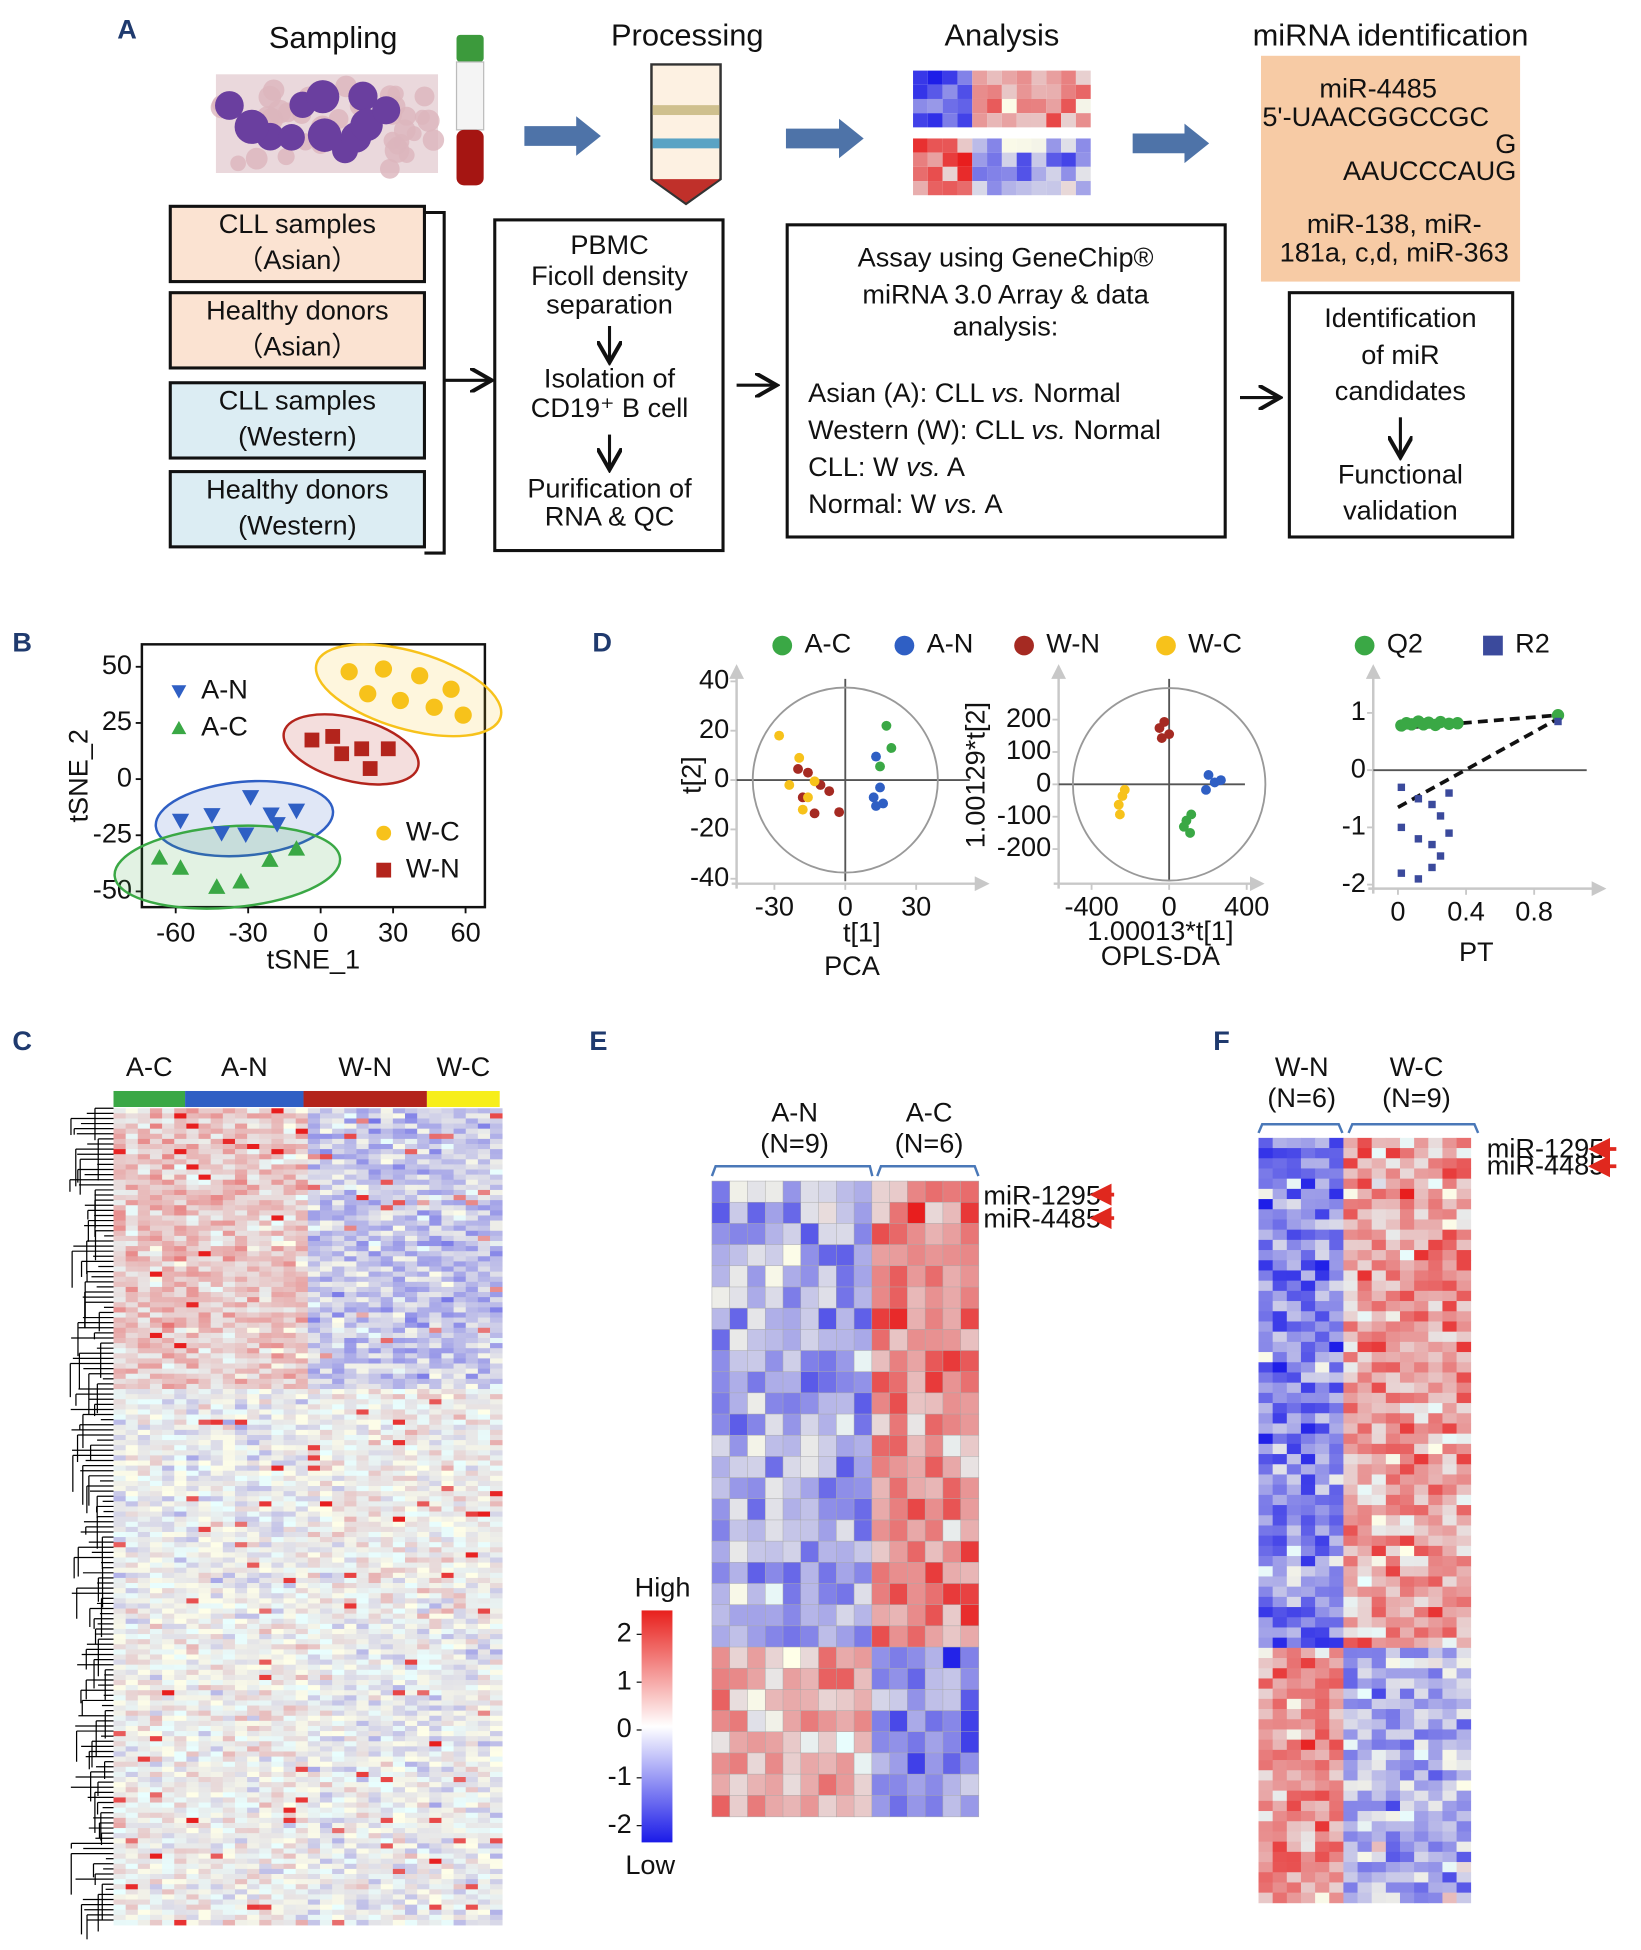 The height and width of the screenshot is (1950, 1641). What do you see at coordinates (1394, 223) in the screenshot?
I see `mirna-others: miR-138, miR-` at bounding box center [1394, 223].